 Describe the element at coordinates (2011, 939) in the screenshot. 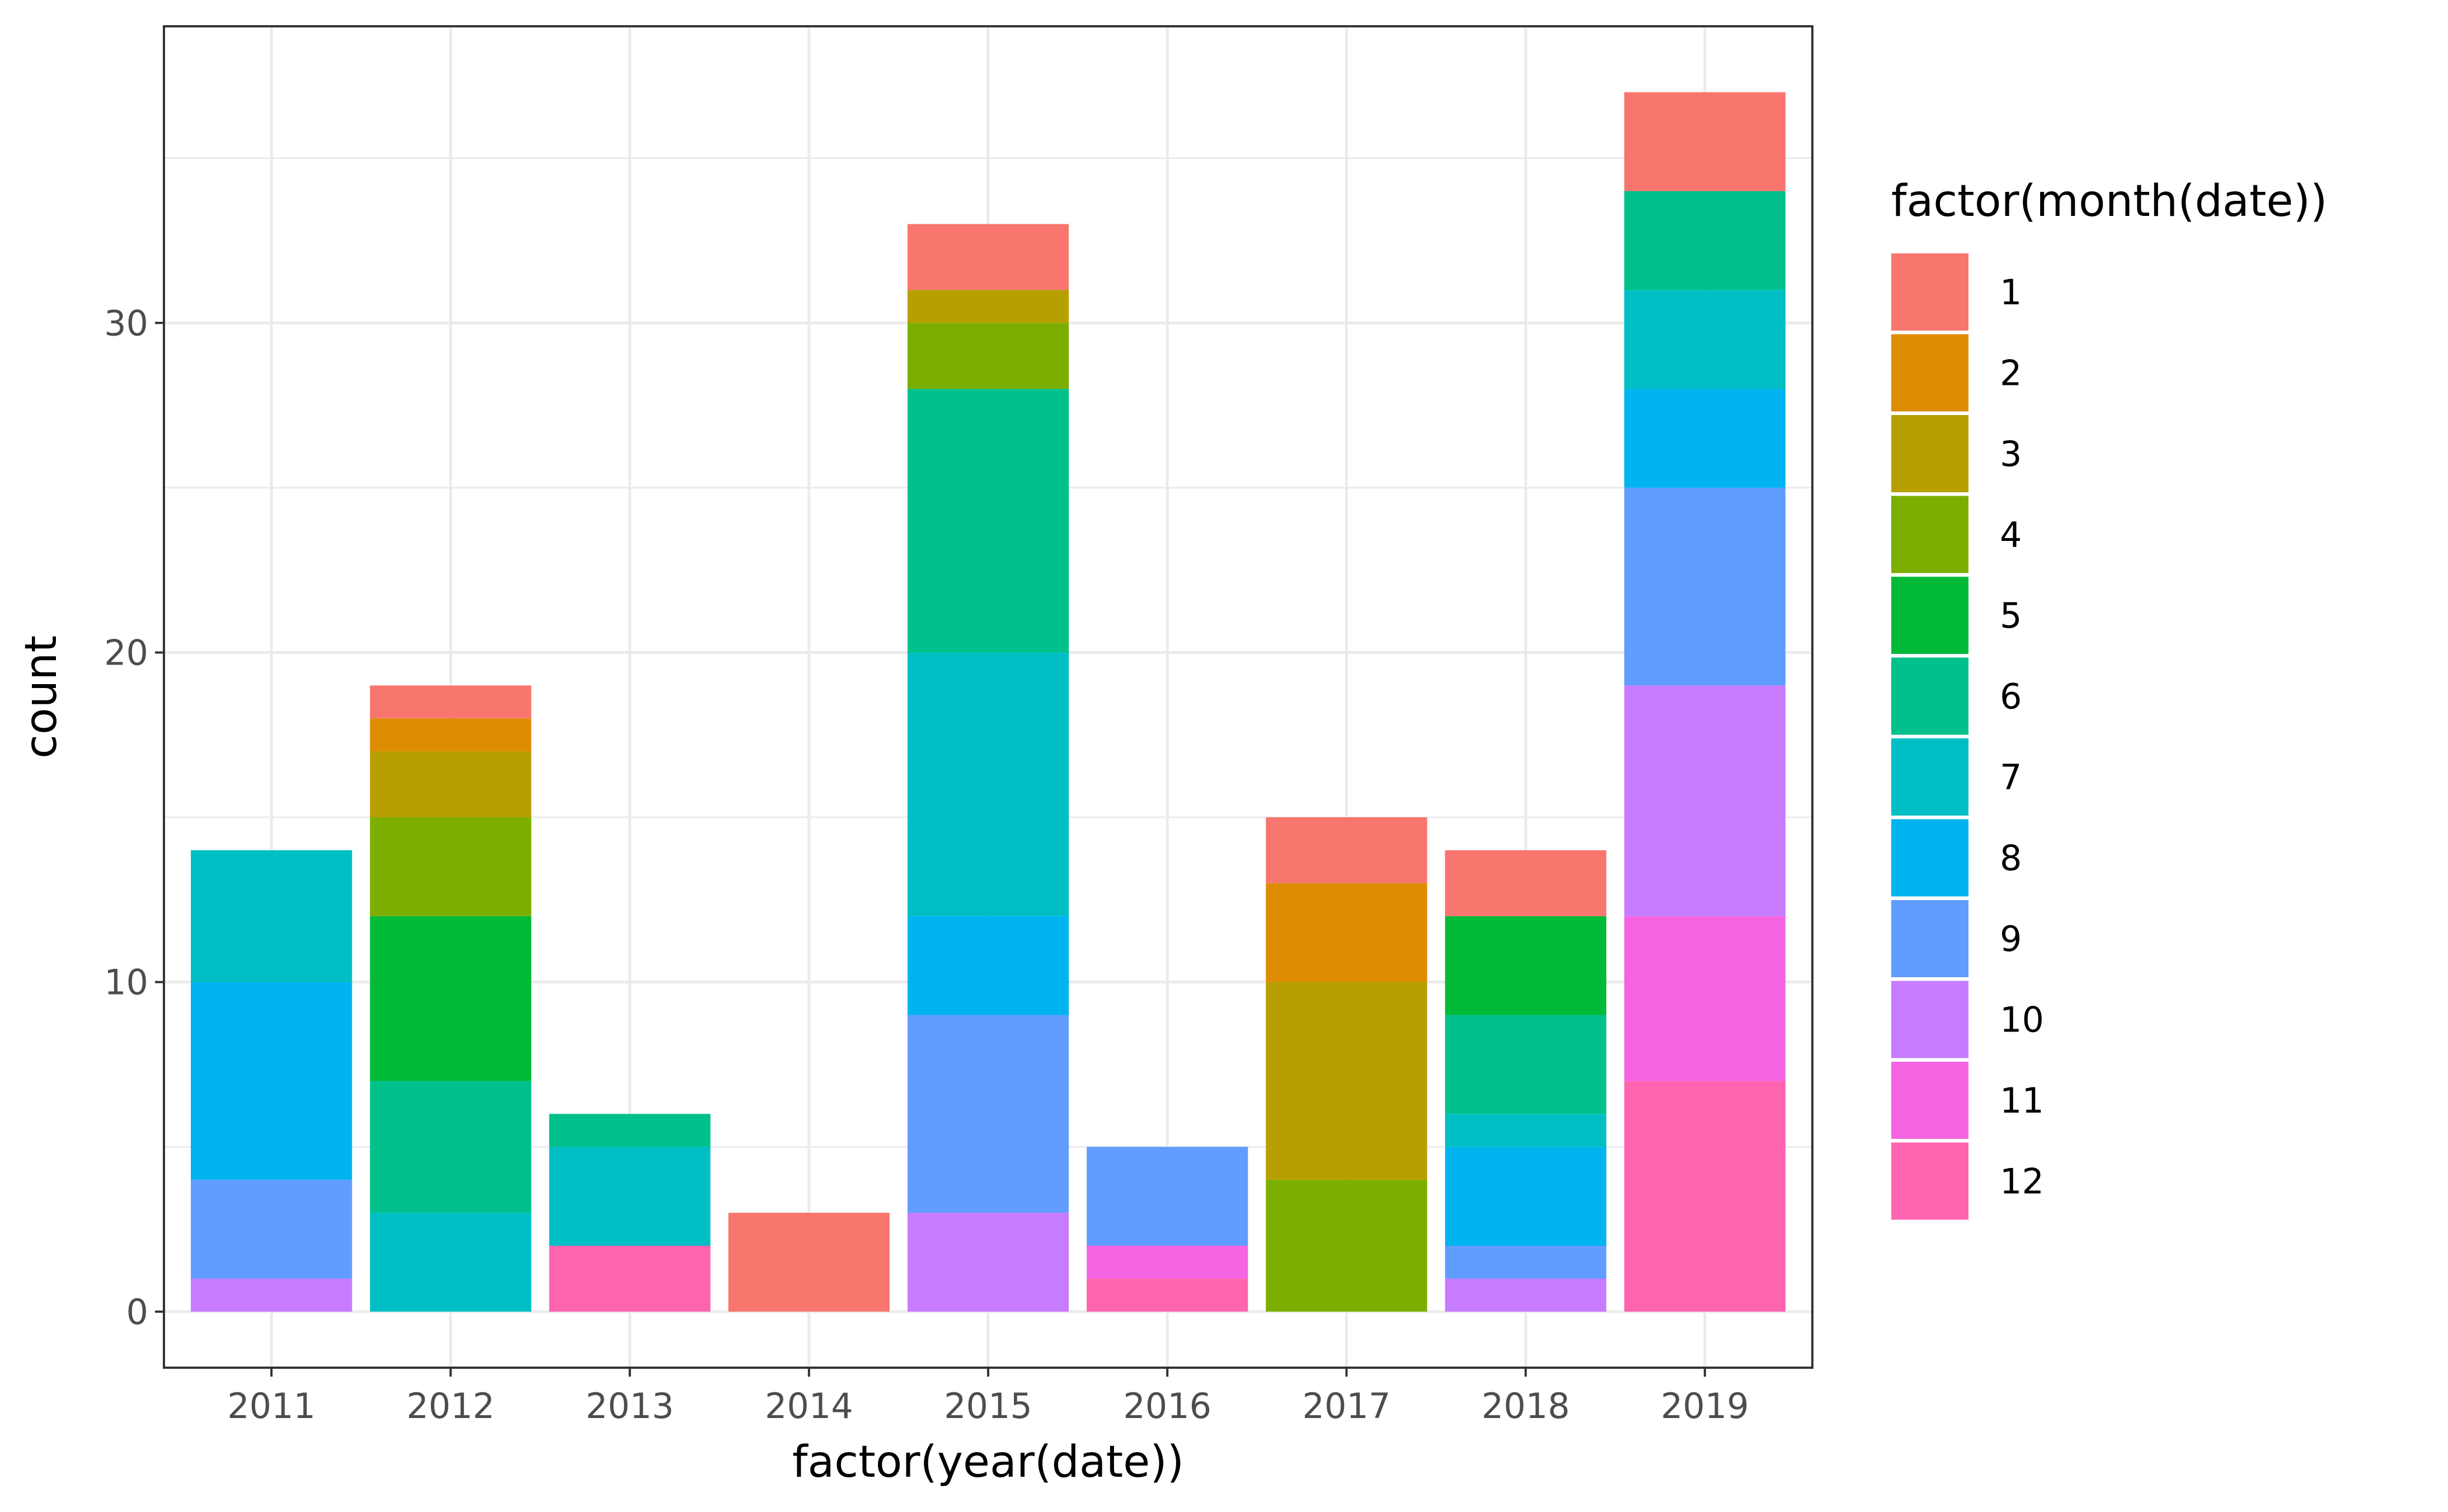

I see `legend-label-month-9: 9` at that location.